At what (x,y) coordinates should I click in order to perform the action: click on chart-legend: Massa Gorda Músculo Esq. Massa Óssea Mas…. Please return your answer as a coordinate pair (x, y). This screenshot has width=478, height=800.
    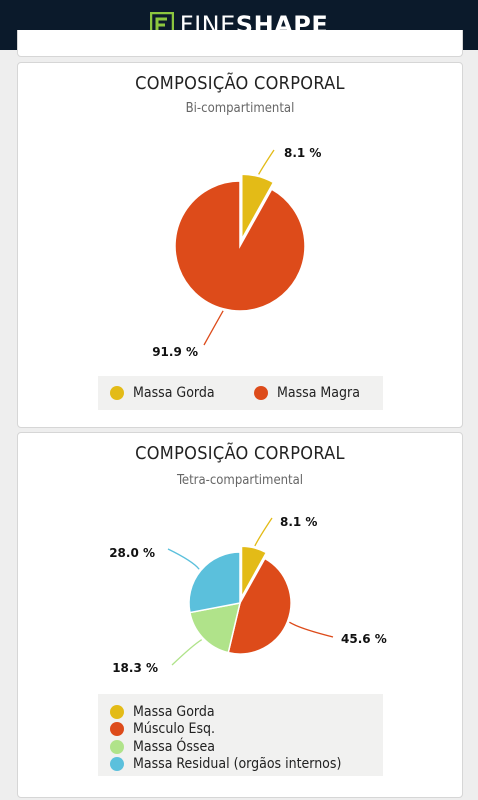
    Looking at the image, I should click on (240, 735).